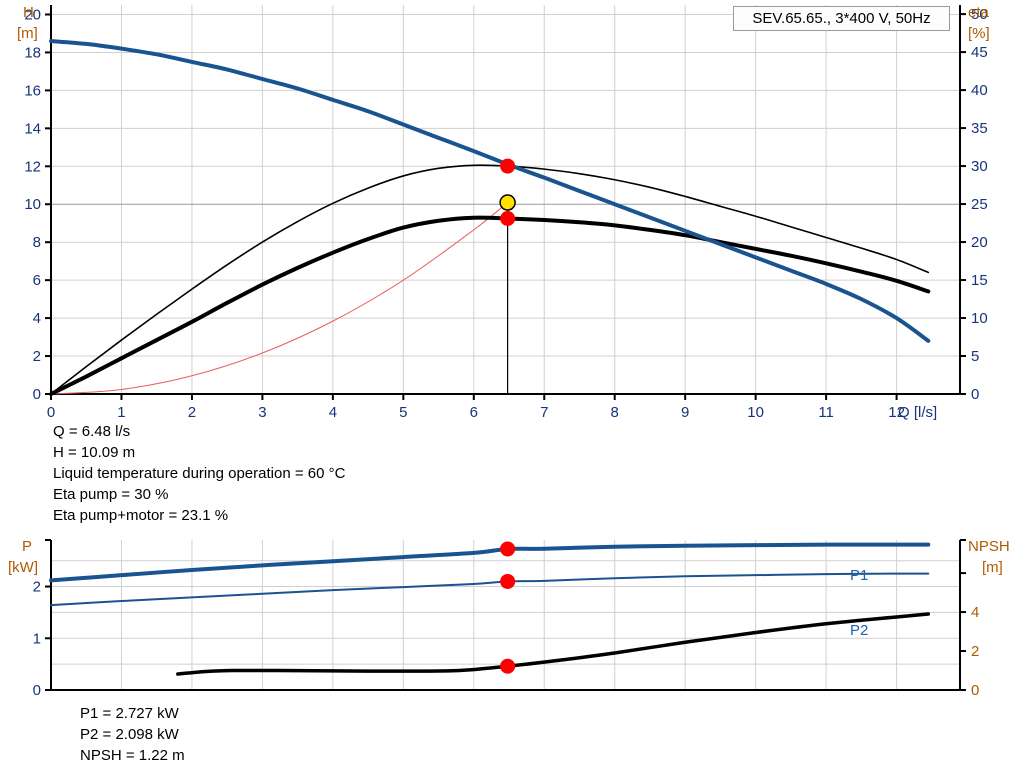 The height and width of the screenshot is (781, 1024). What do you see at coordinates (132, 755) in the screenshot?
I see `readout-npsh: NPSH = 1.22 m` at bounding box center [132, 755].